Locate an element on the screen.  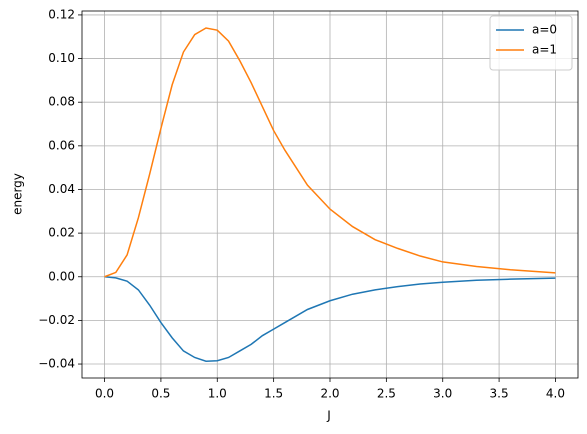
y-tick-label: 0.04 is located at coordinates (61, 189).